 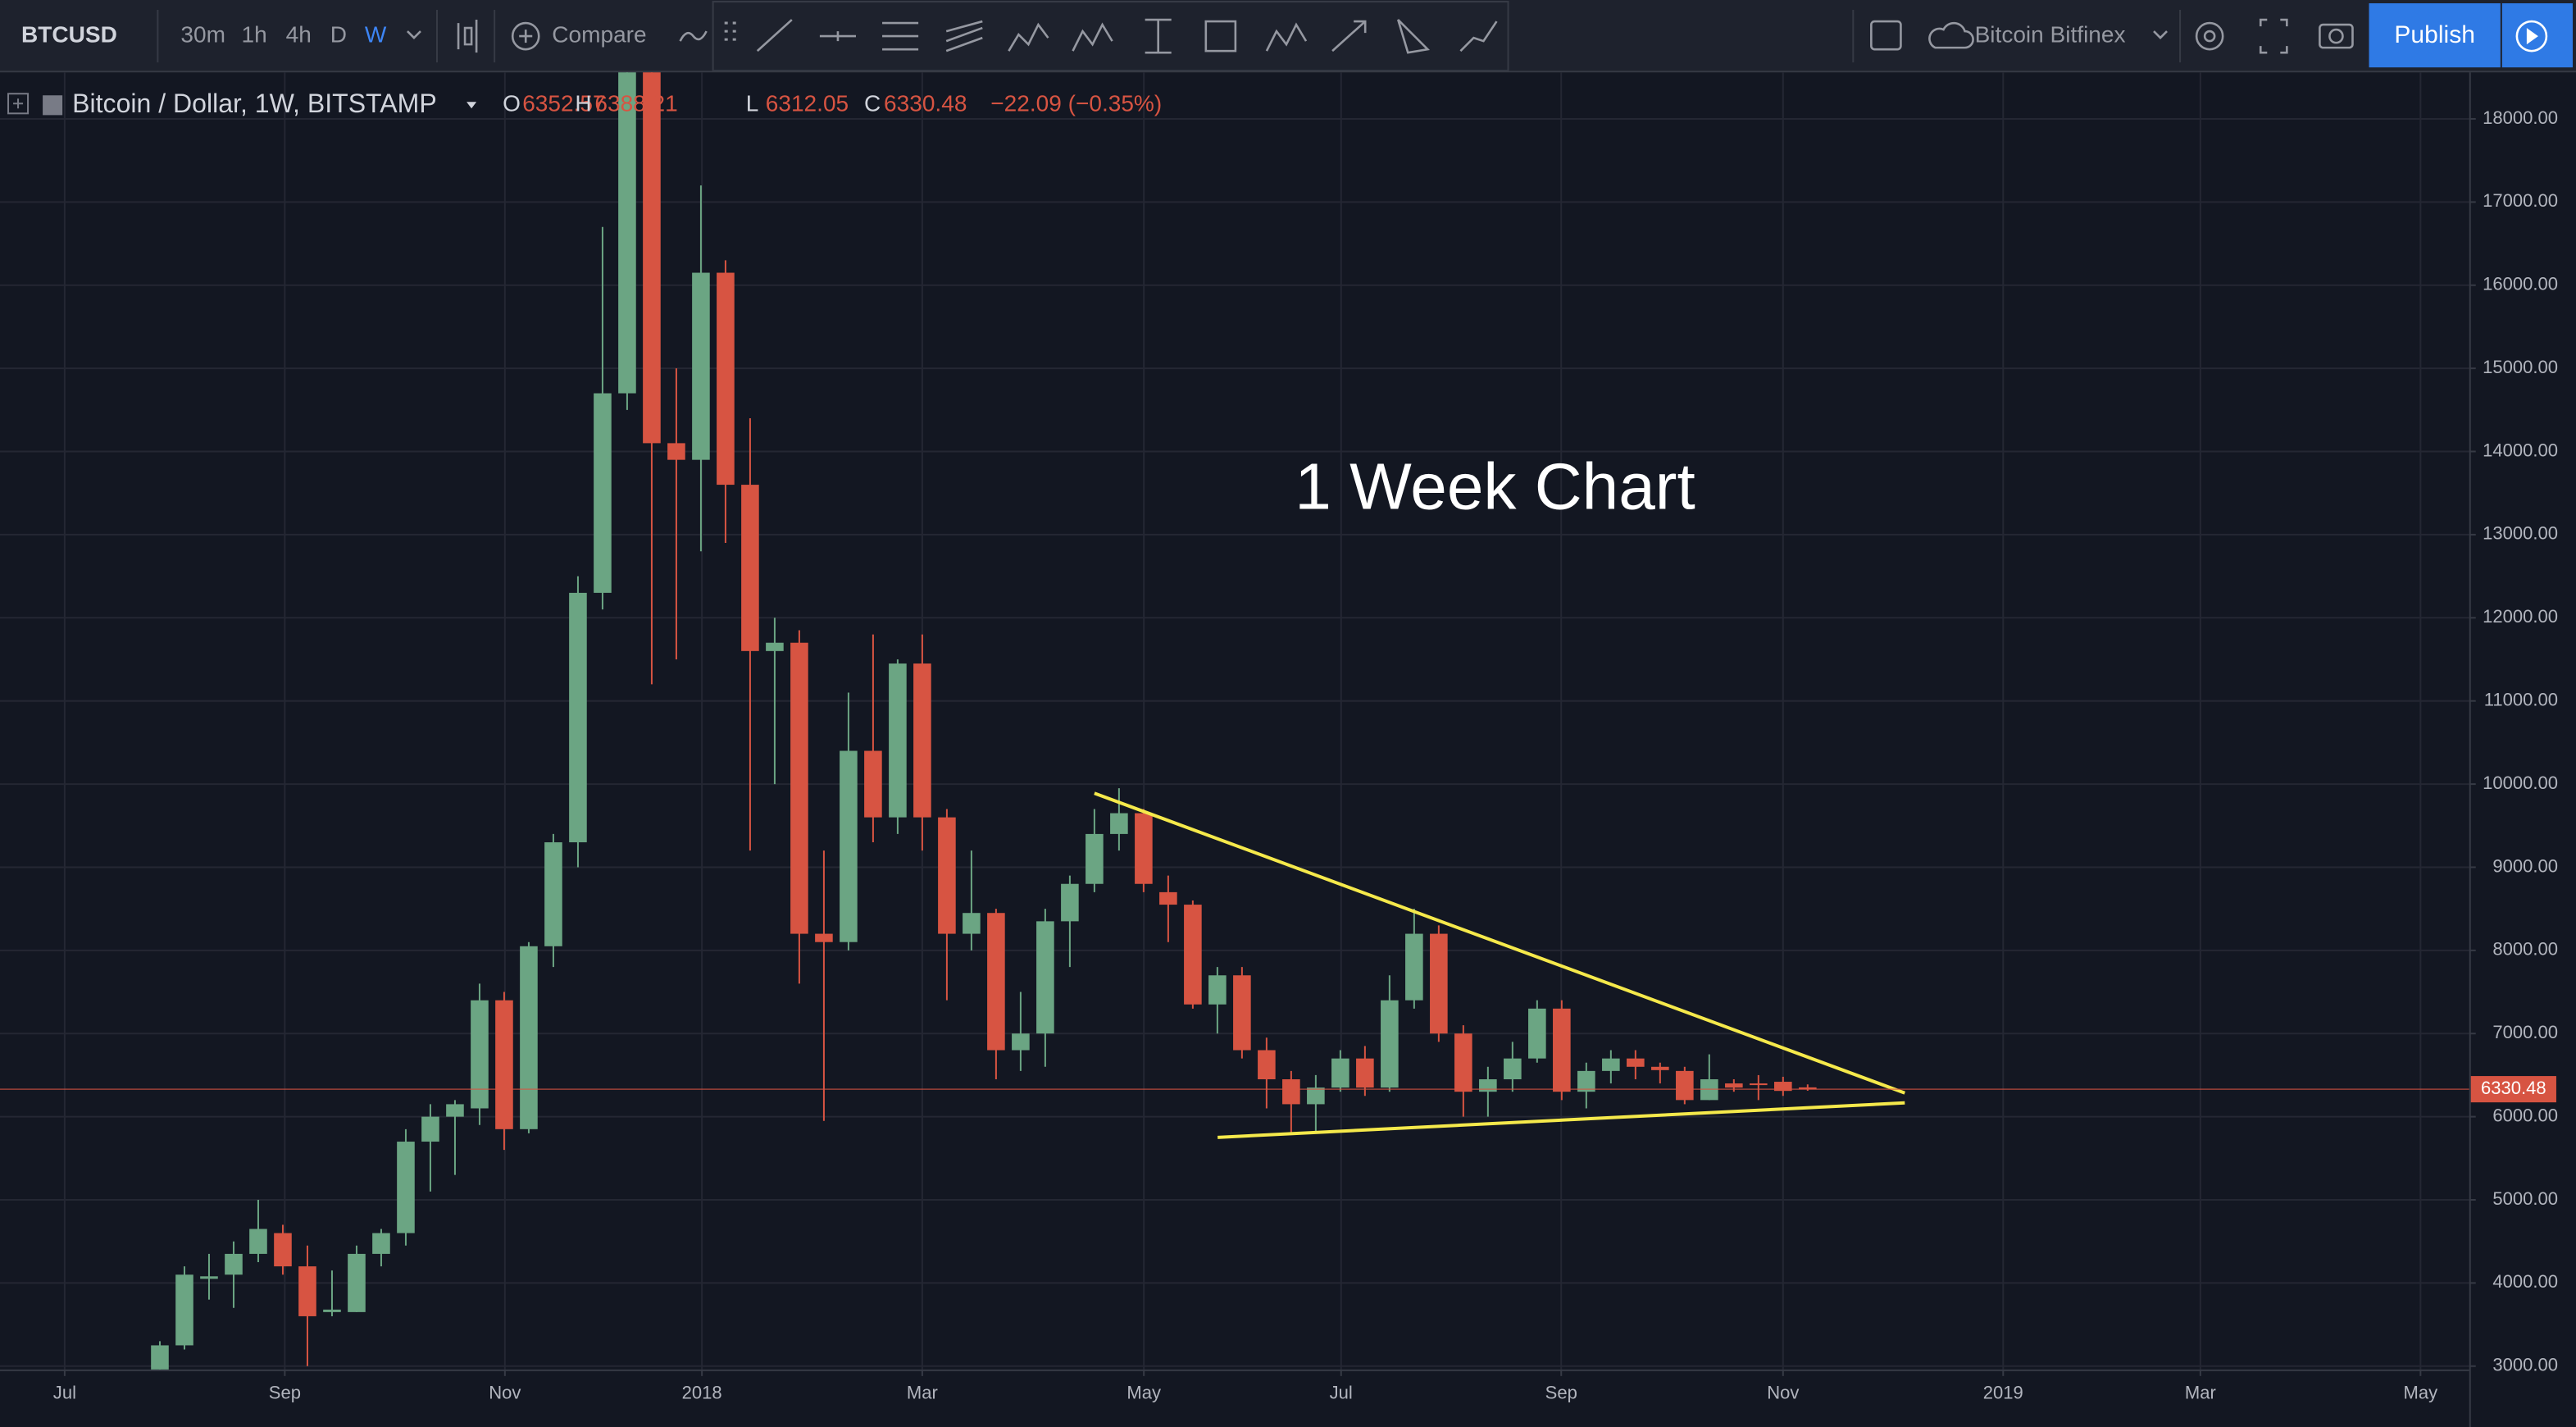 What do you see at coordinates (901, 36) in the screenshot?
I see `pitchfork-tool` at bounding box center [901, 36].